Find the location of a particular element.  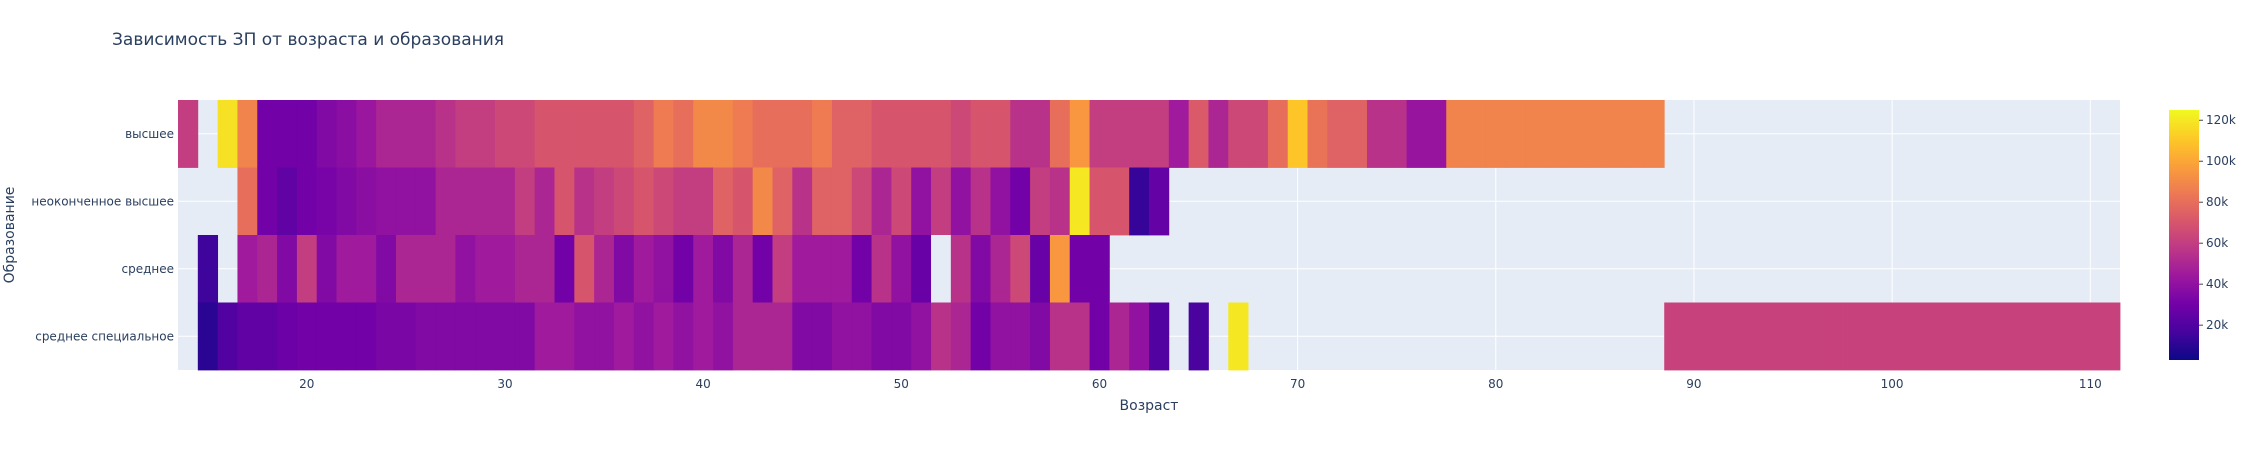

y-tick-label: среднее is located at coordinates (147, 269).